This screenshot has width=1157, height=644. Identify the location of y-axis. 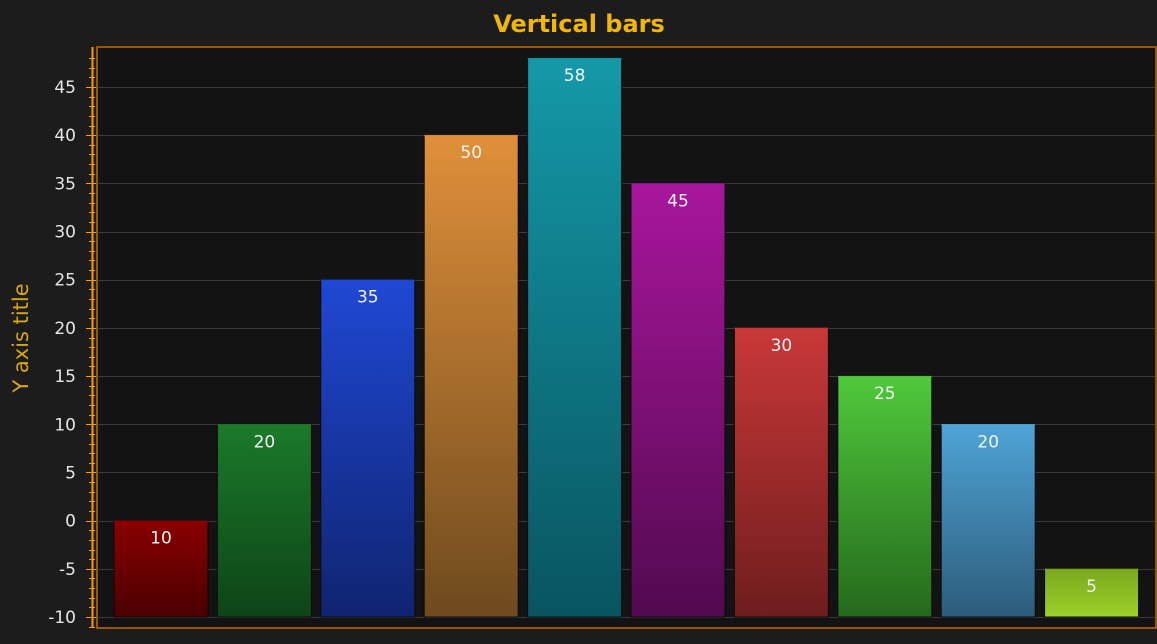
(91, 337).